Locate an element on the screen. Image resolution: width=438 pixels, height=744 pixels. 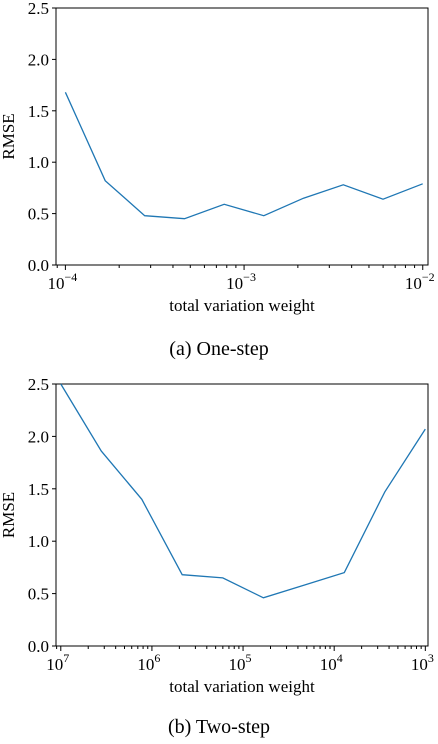
x-tick-label: 10⁻³ is located at coordinates (241, 281).